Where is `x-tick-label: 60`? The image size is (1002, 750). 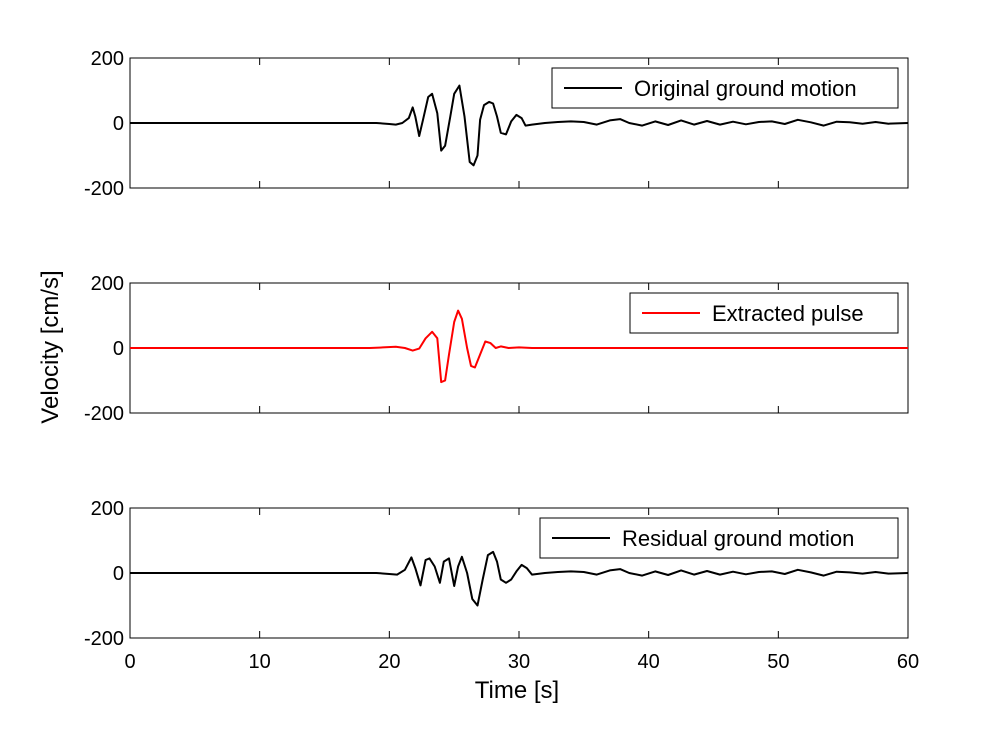
x-tick-label: 60 is located at coordinates (908, 662).